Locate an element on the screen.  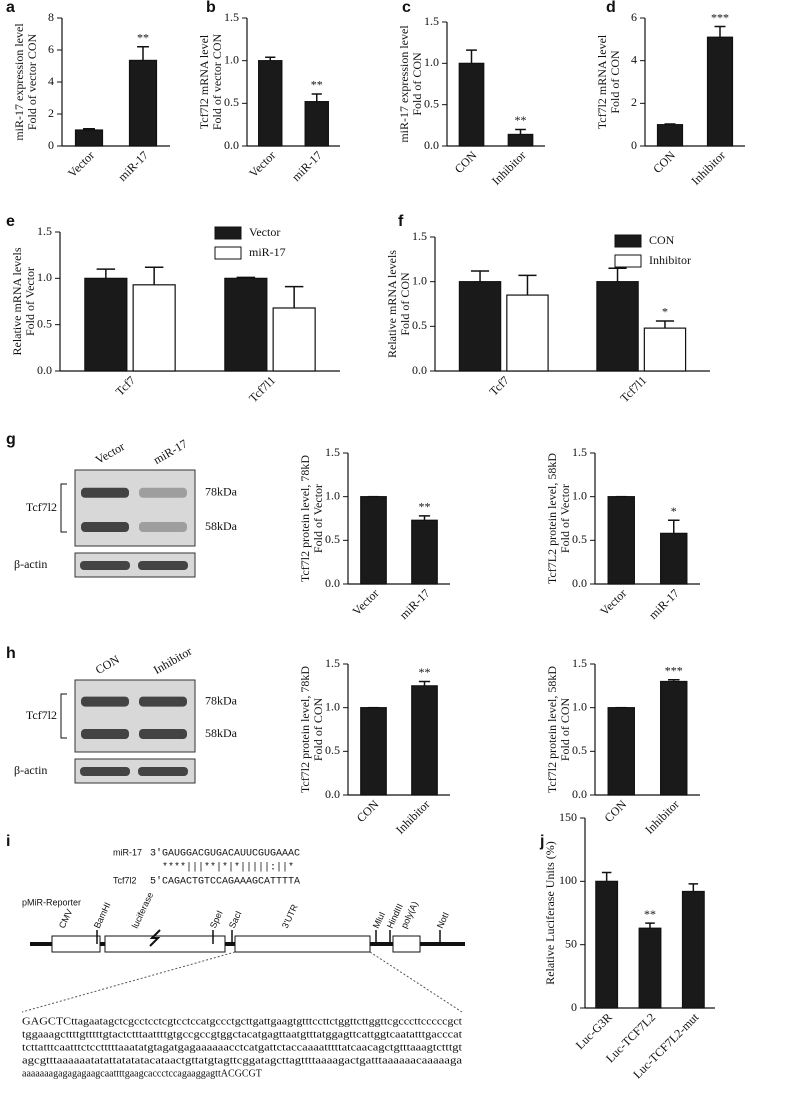
size-label: 58kDa is located at coordinates (221, 733).